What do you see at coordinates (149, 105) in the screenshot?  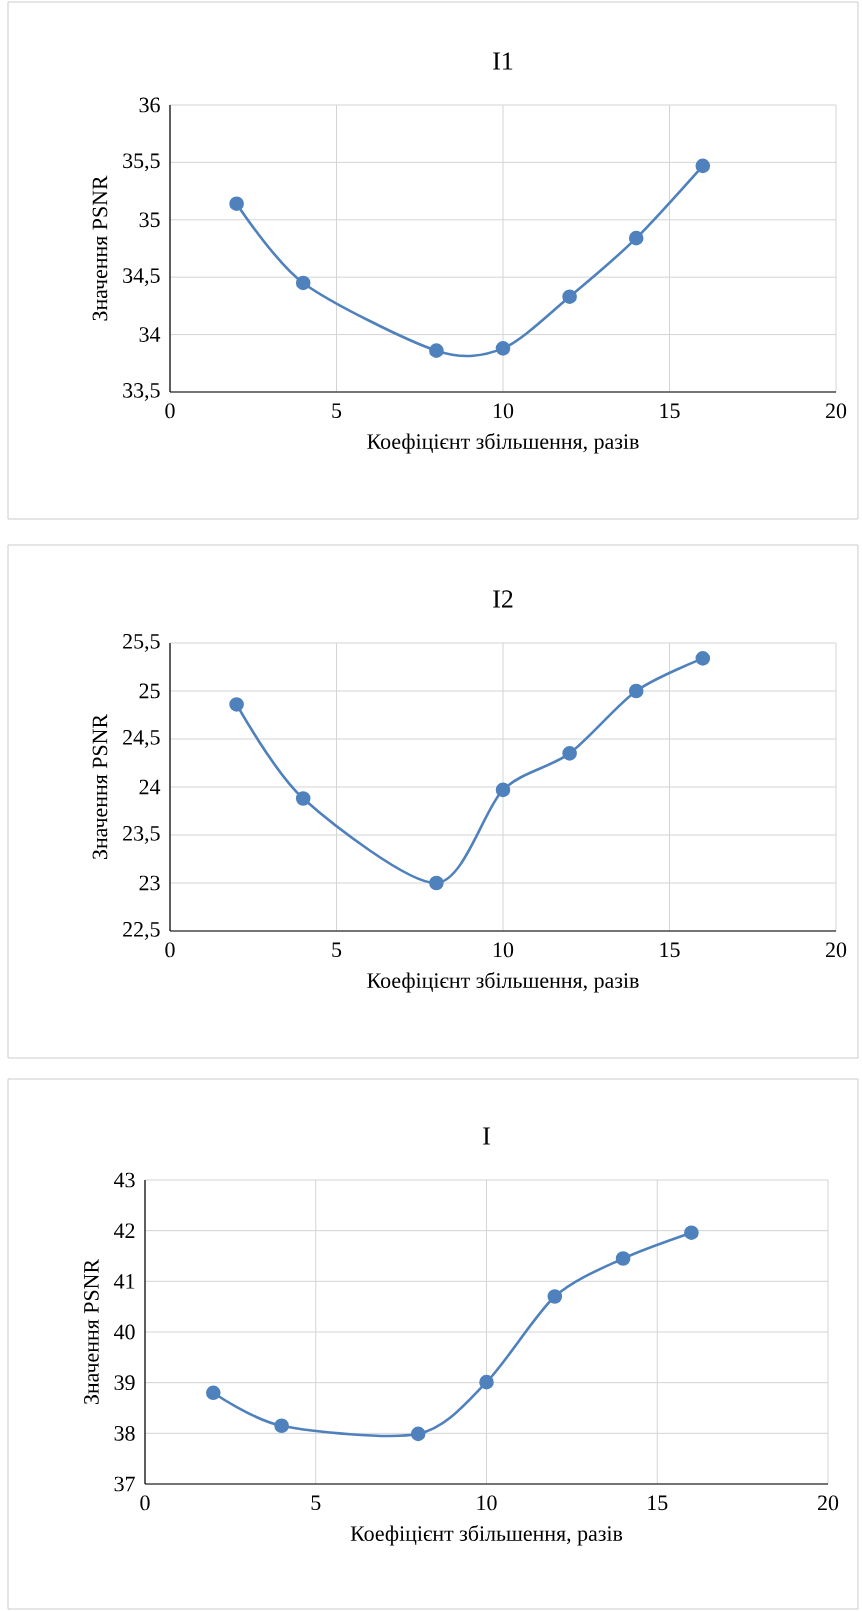 I see `y-tick-label: 36` at bounding box center [149, 105].